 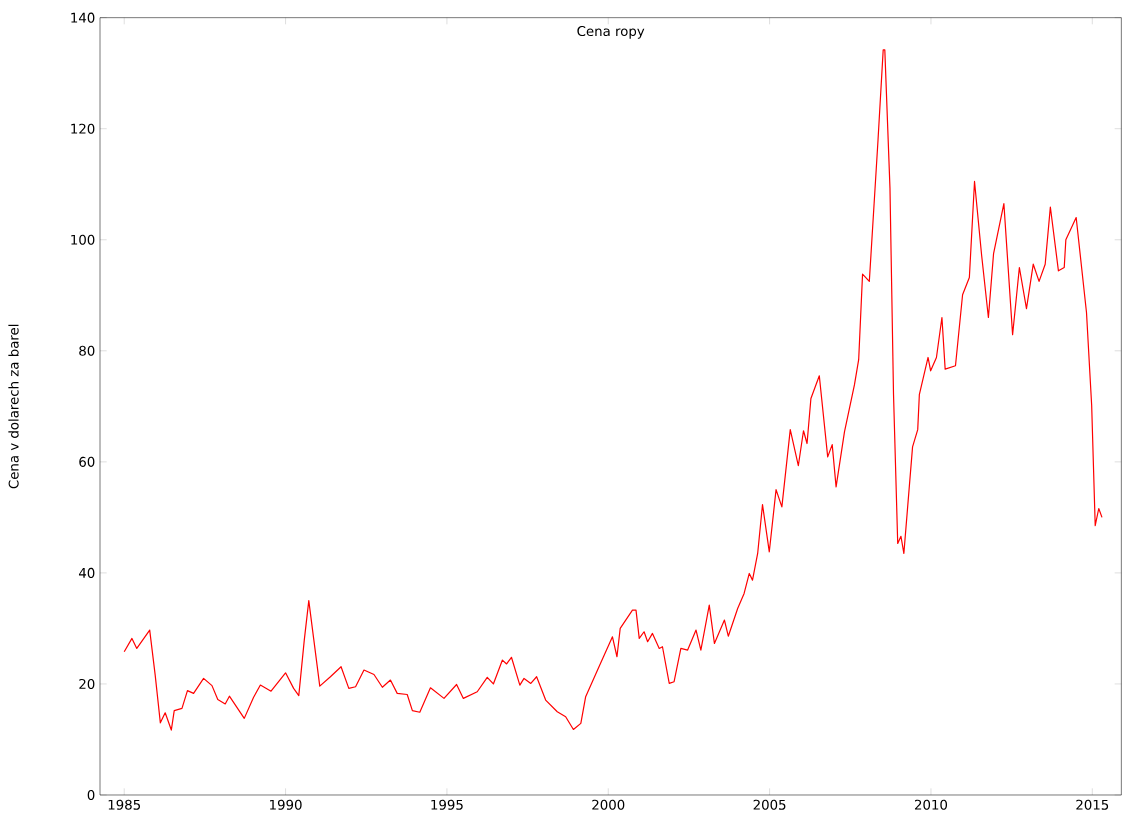 What do you see at coordinates (124, 804) in the screenshot?
I see `x-tick-label: 1985` at bounding box center [124, 804].